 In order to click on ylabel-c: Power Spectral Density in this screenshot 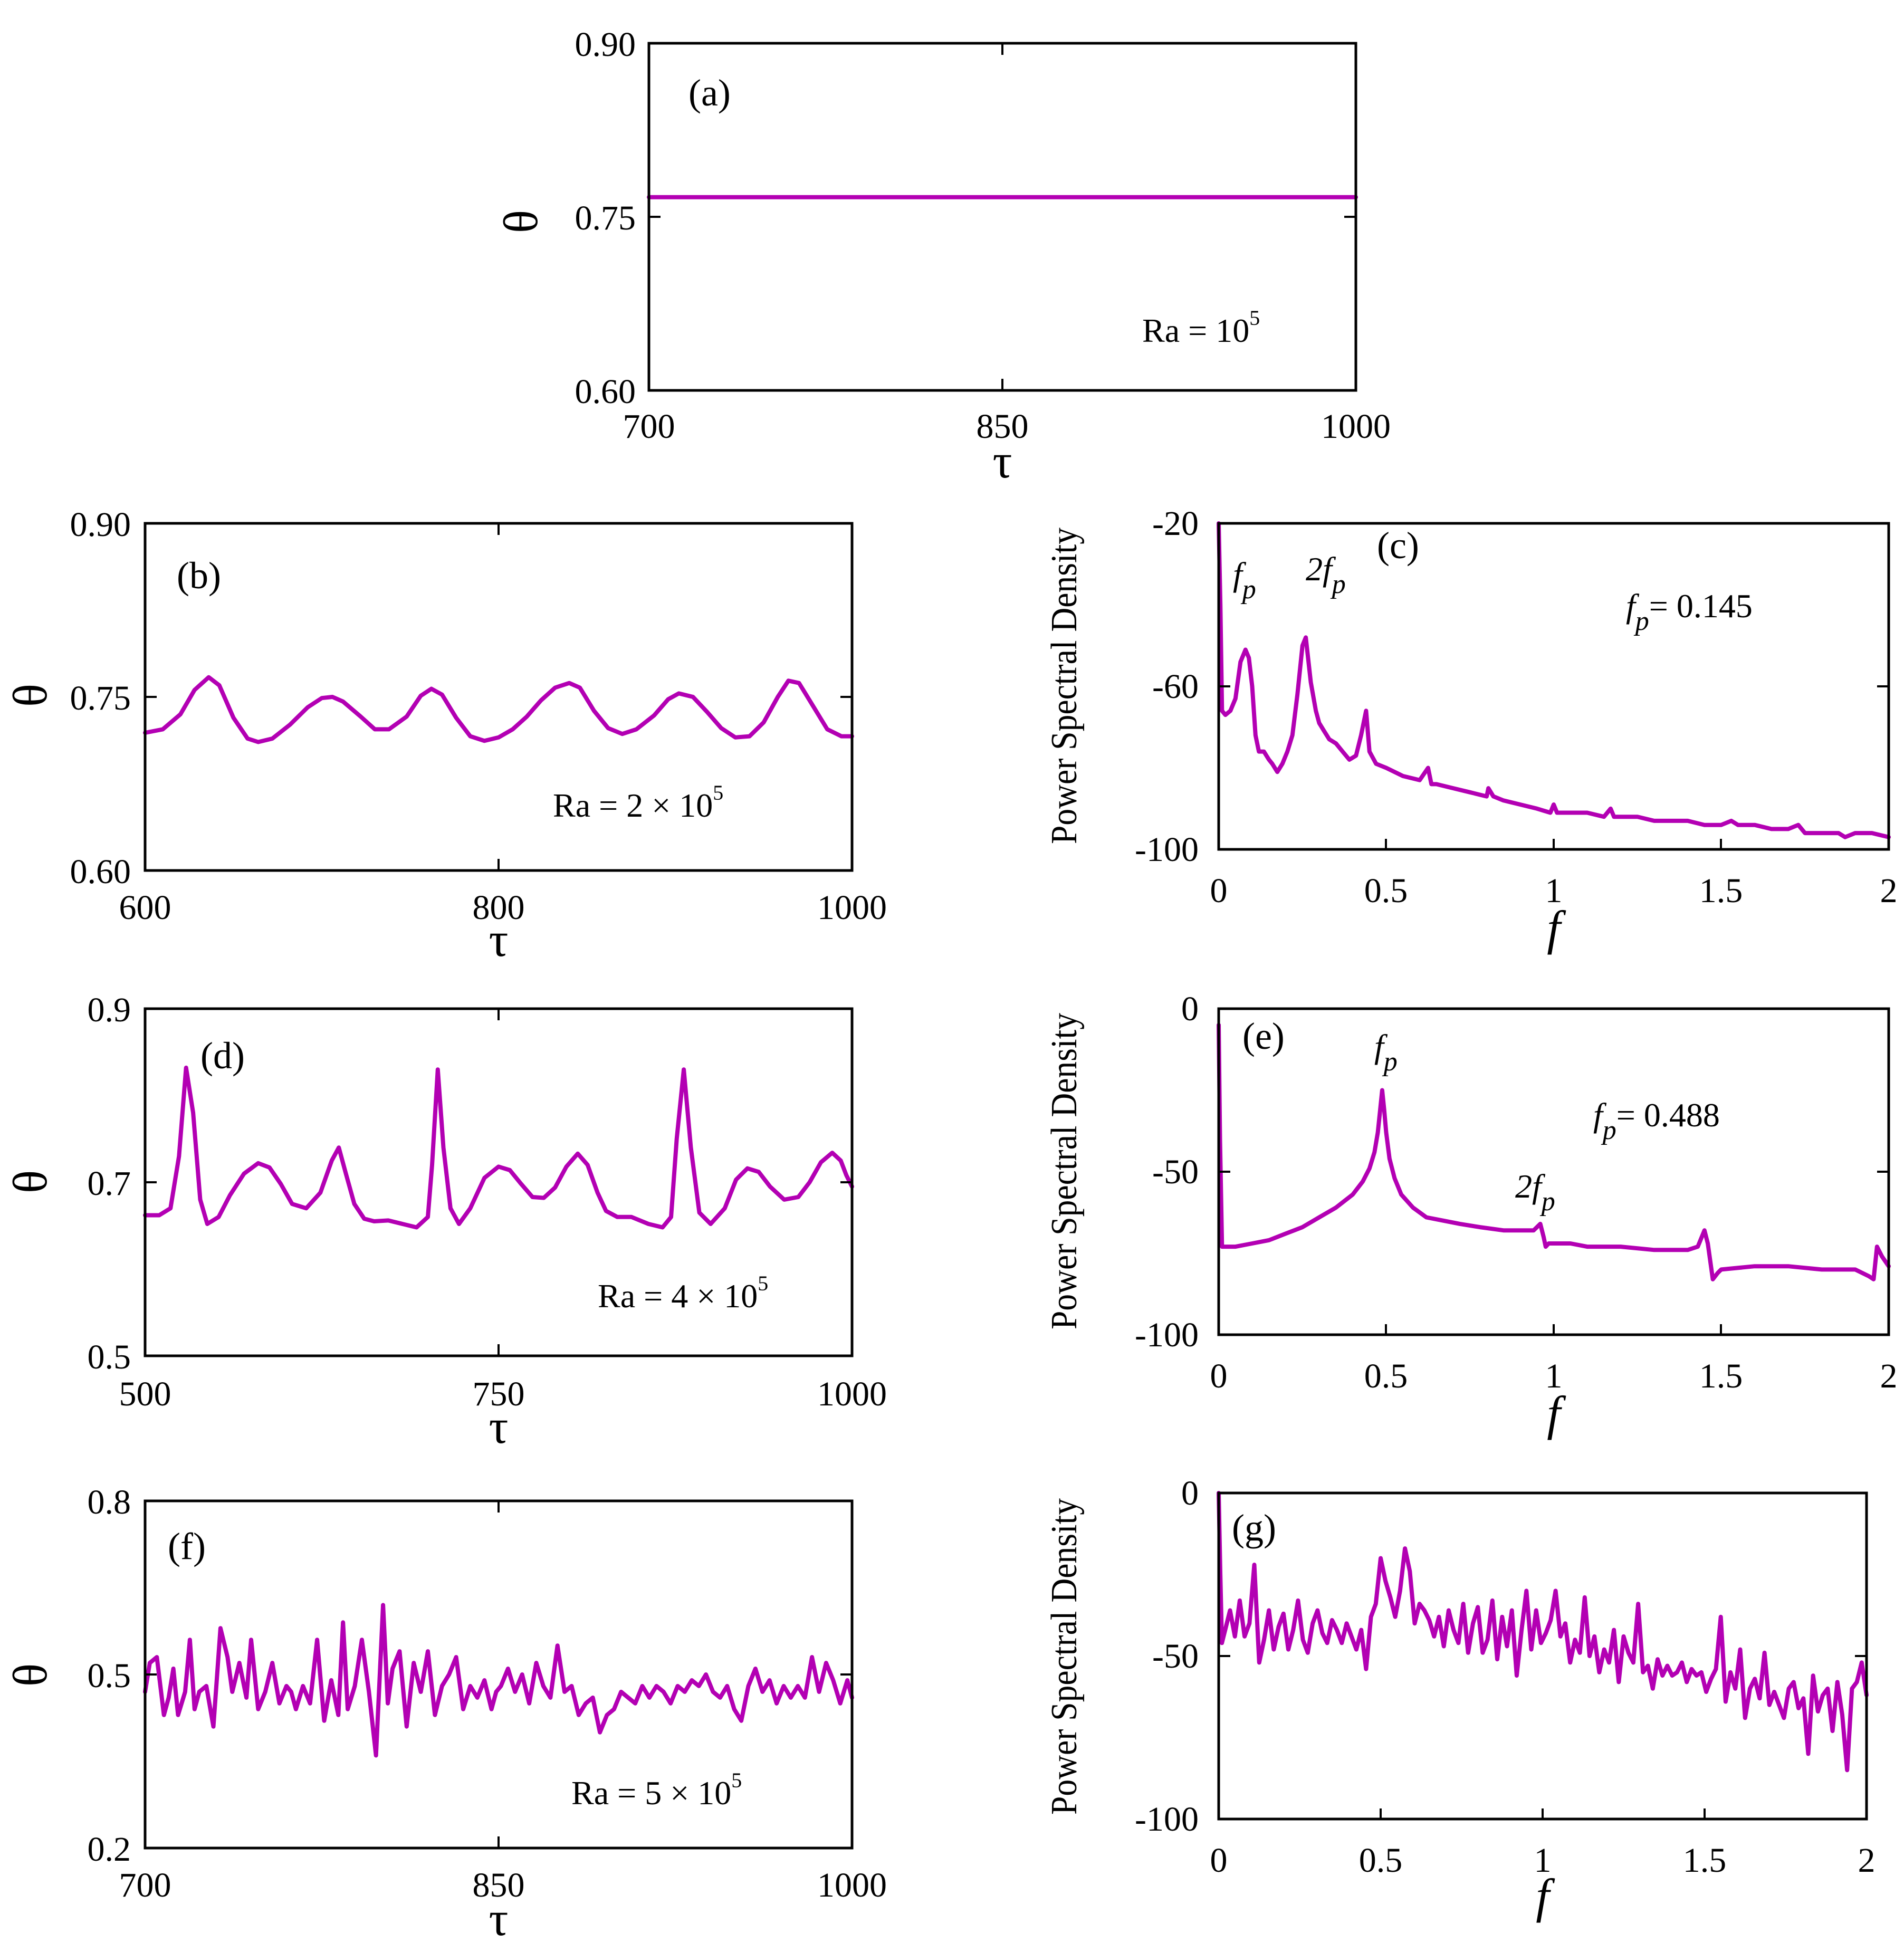, I will do `click(1064, 686)`.